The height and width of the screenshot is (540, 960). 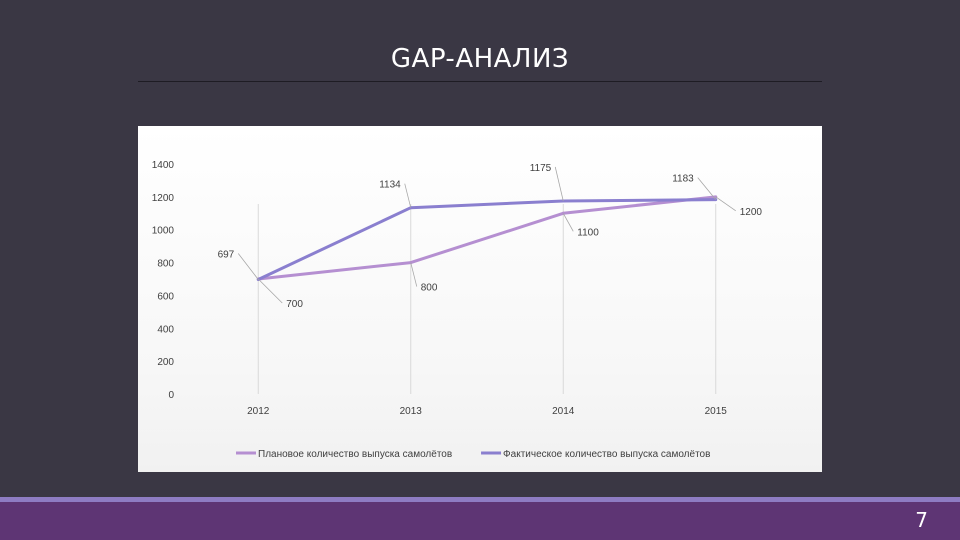 I want to click on legend-label: Фактическое количество выпуска самолётов, so click(x=606, y=454).